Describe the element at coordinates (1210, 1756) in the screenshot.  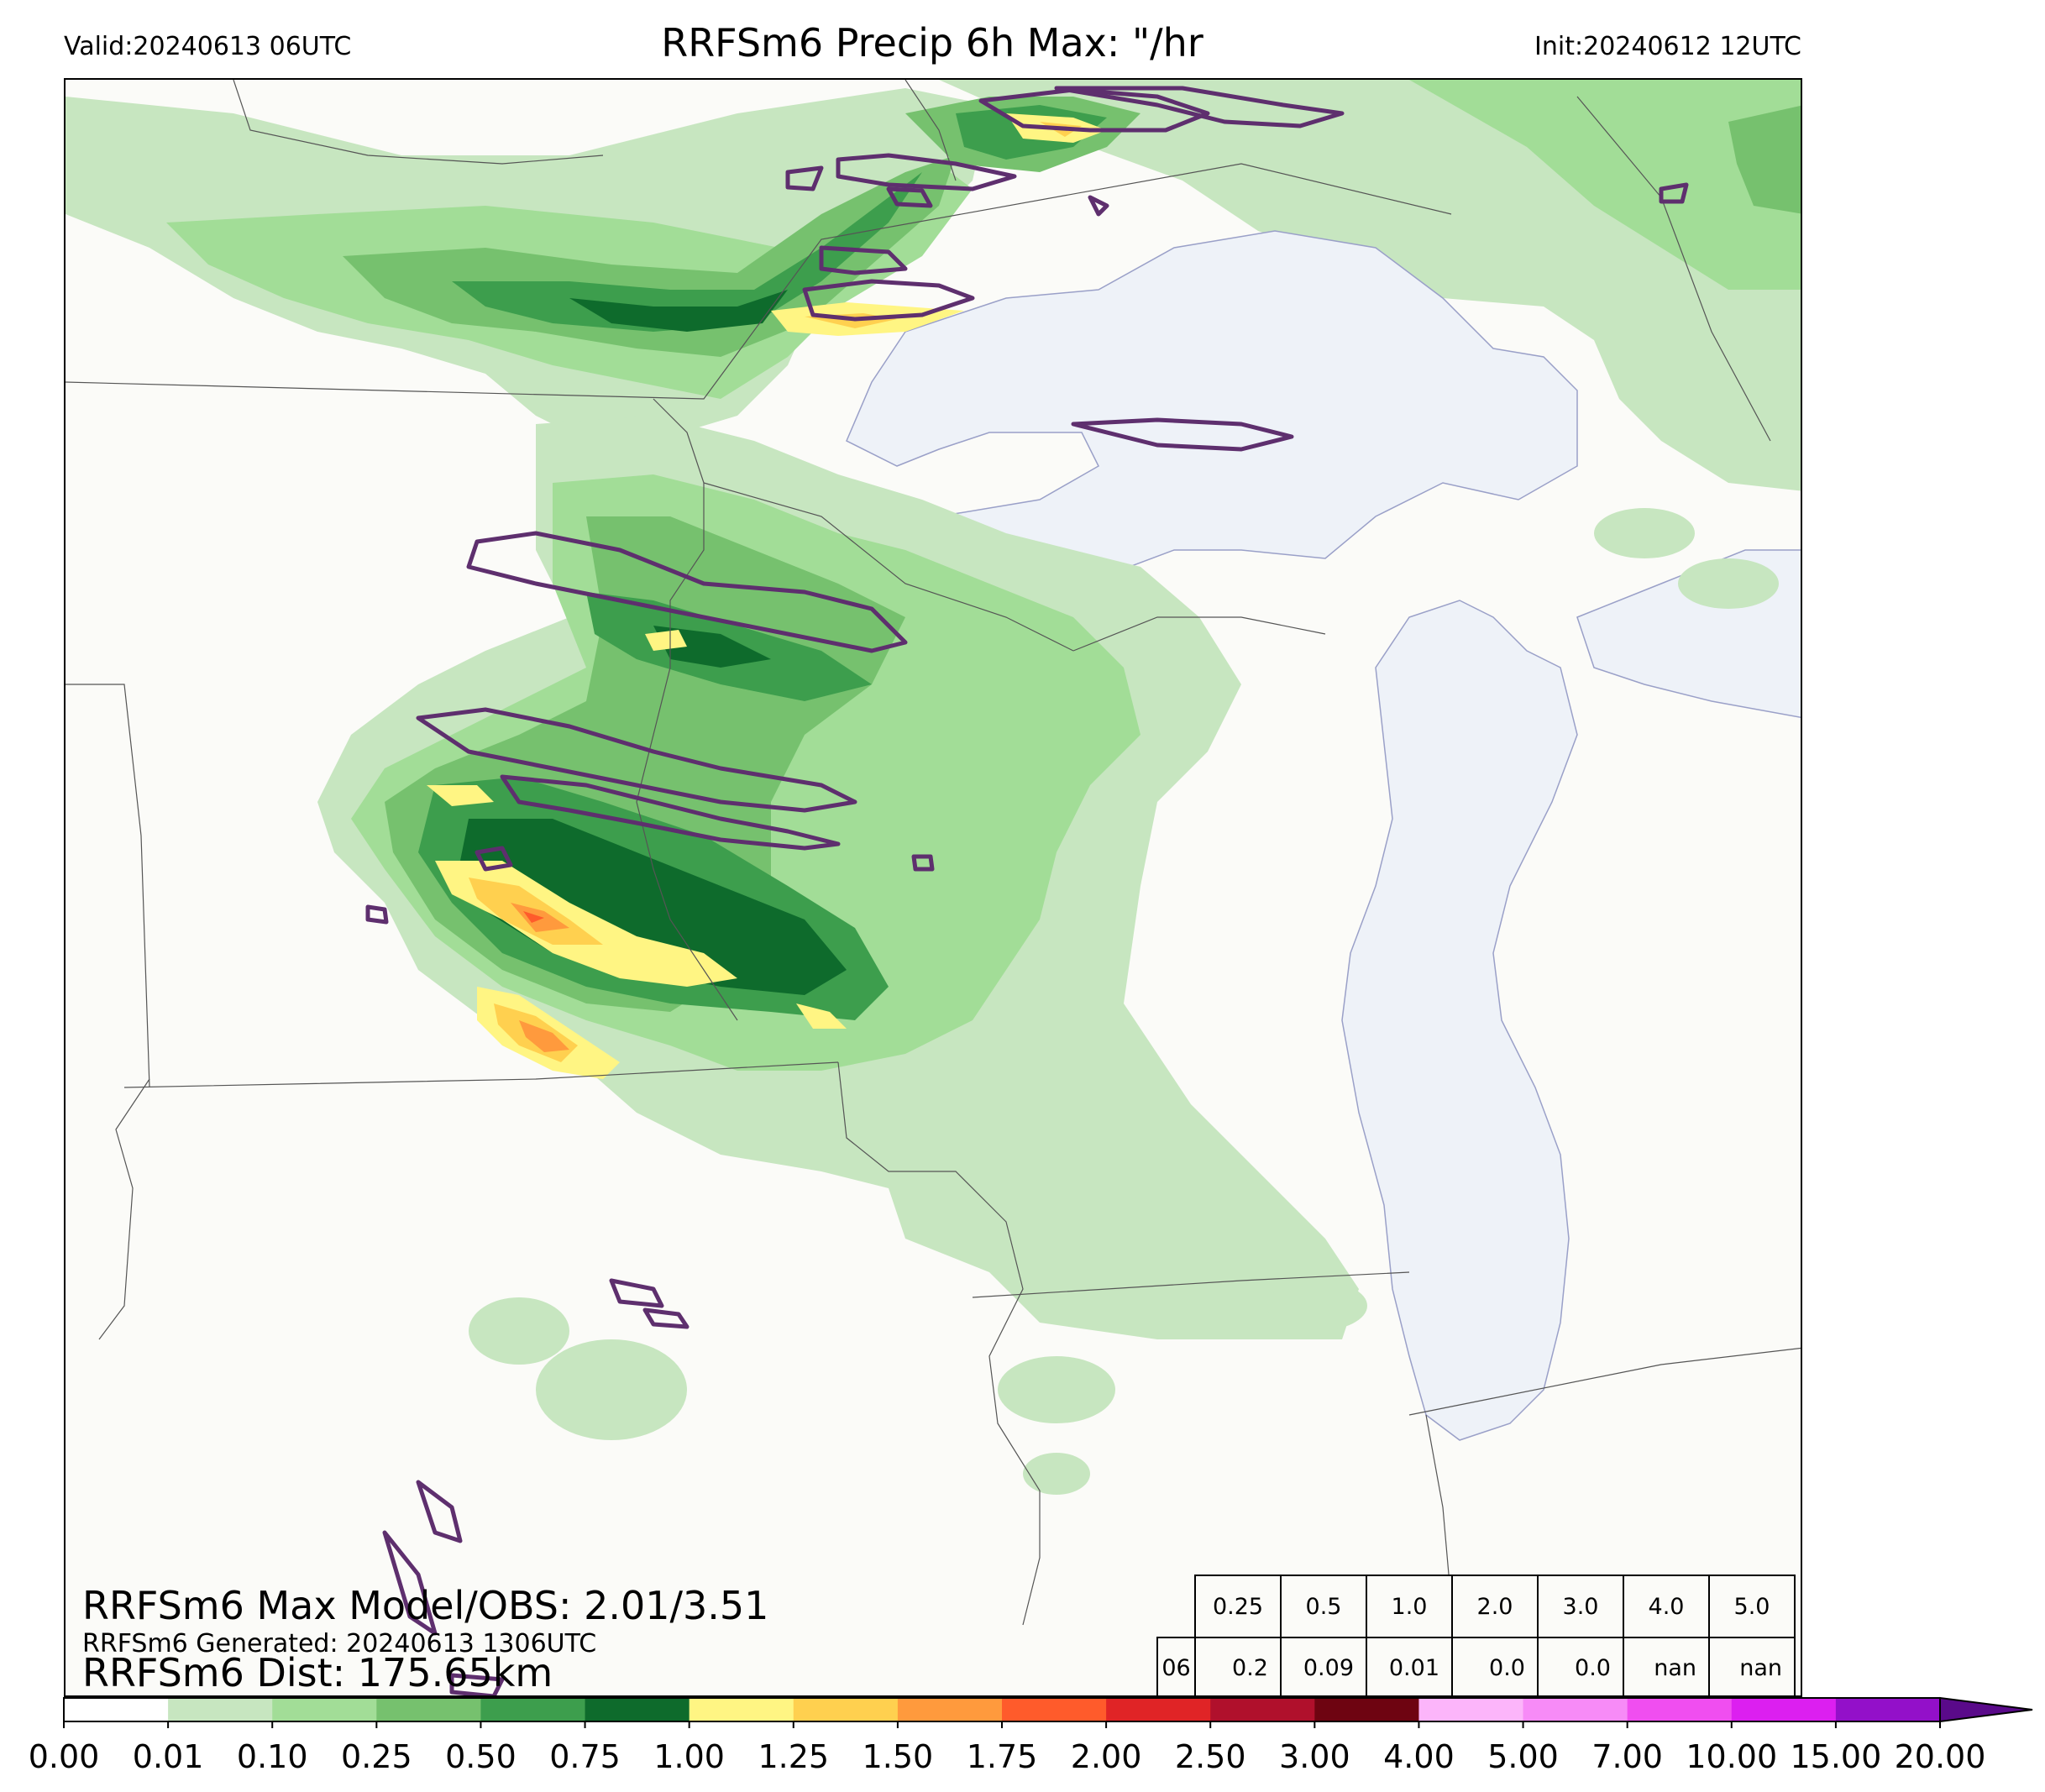
I see `colorbar-tick-label: 2.50` at that location.